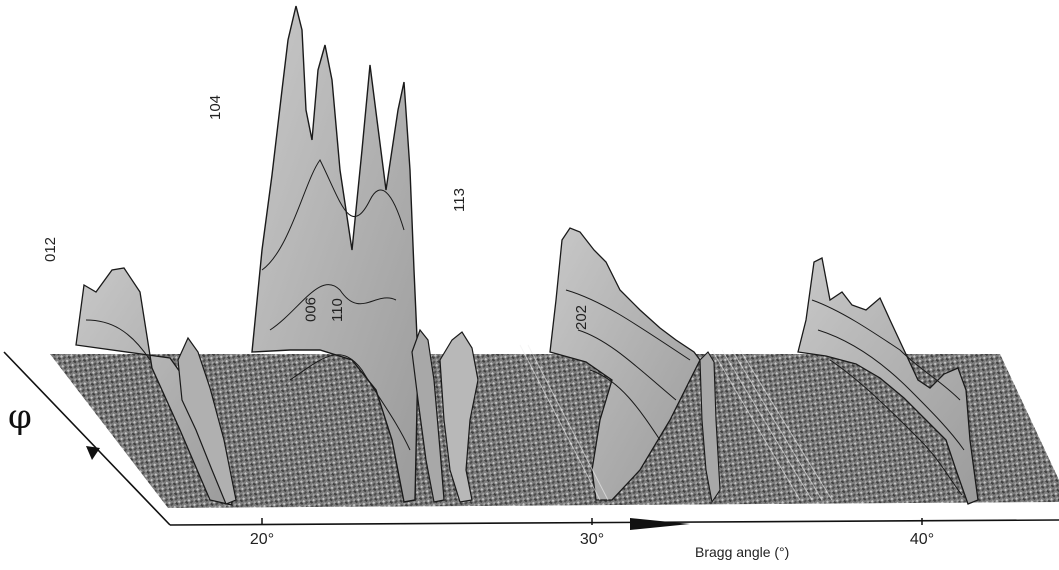  I want to click on peak-label-202: 202, so click(581, 317).